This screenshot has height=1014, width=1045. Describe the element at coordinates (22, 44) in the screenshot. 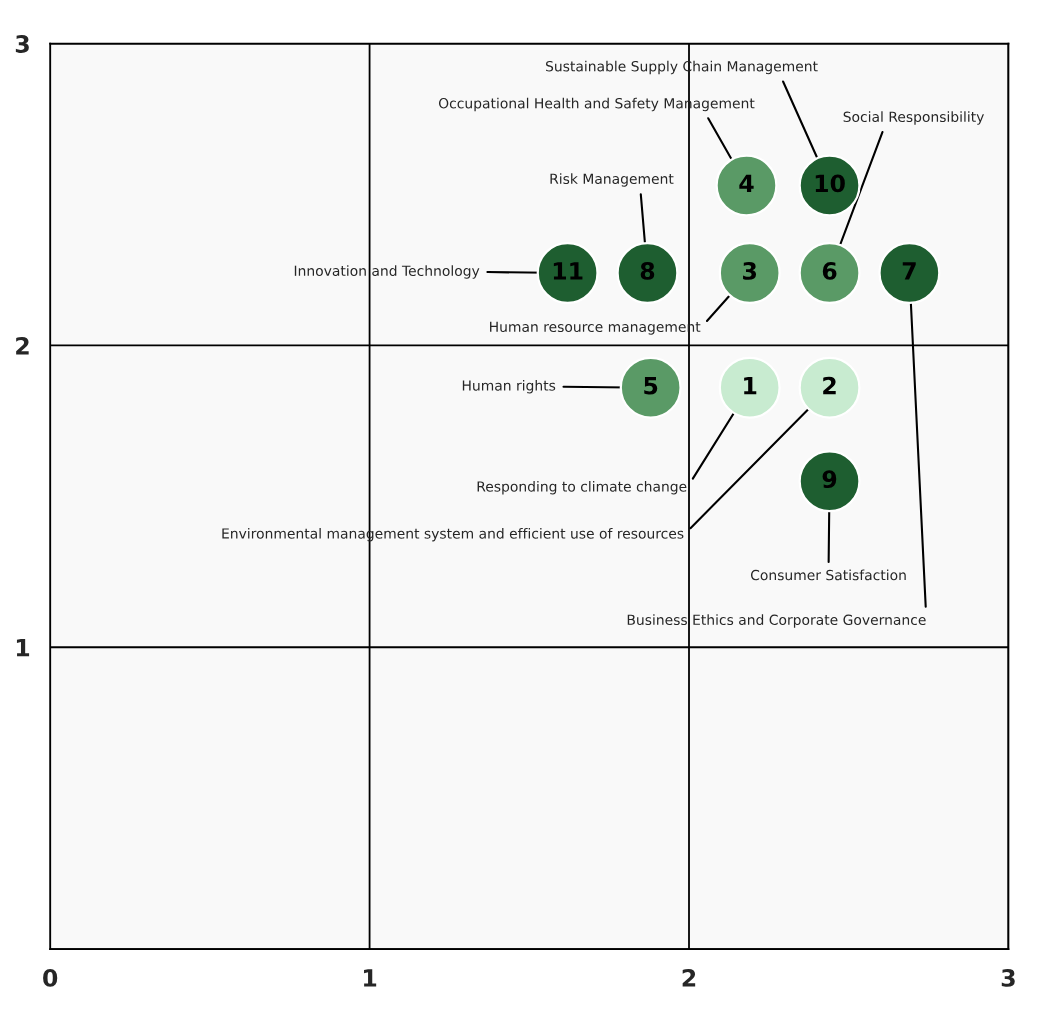

I see `y-tick-label: 3` at that location.